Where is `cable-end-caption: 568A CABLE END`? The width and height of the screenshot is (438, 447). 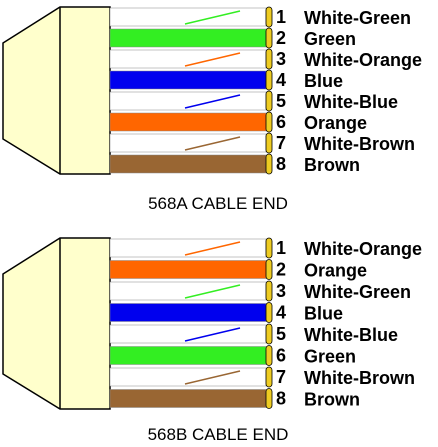 cable-end-caption: 568A CABLE END is located at coordinates (218, 203).